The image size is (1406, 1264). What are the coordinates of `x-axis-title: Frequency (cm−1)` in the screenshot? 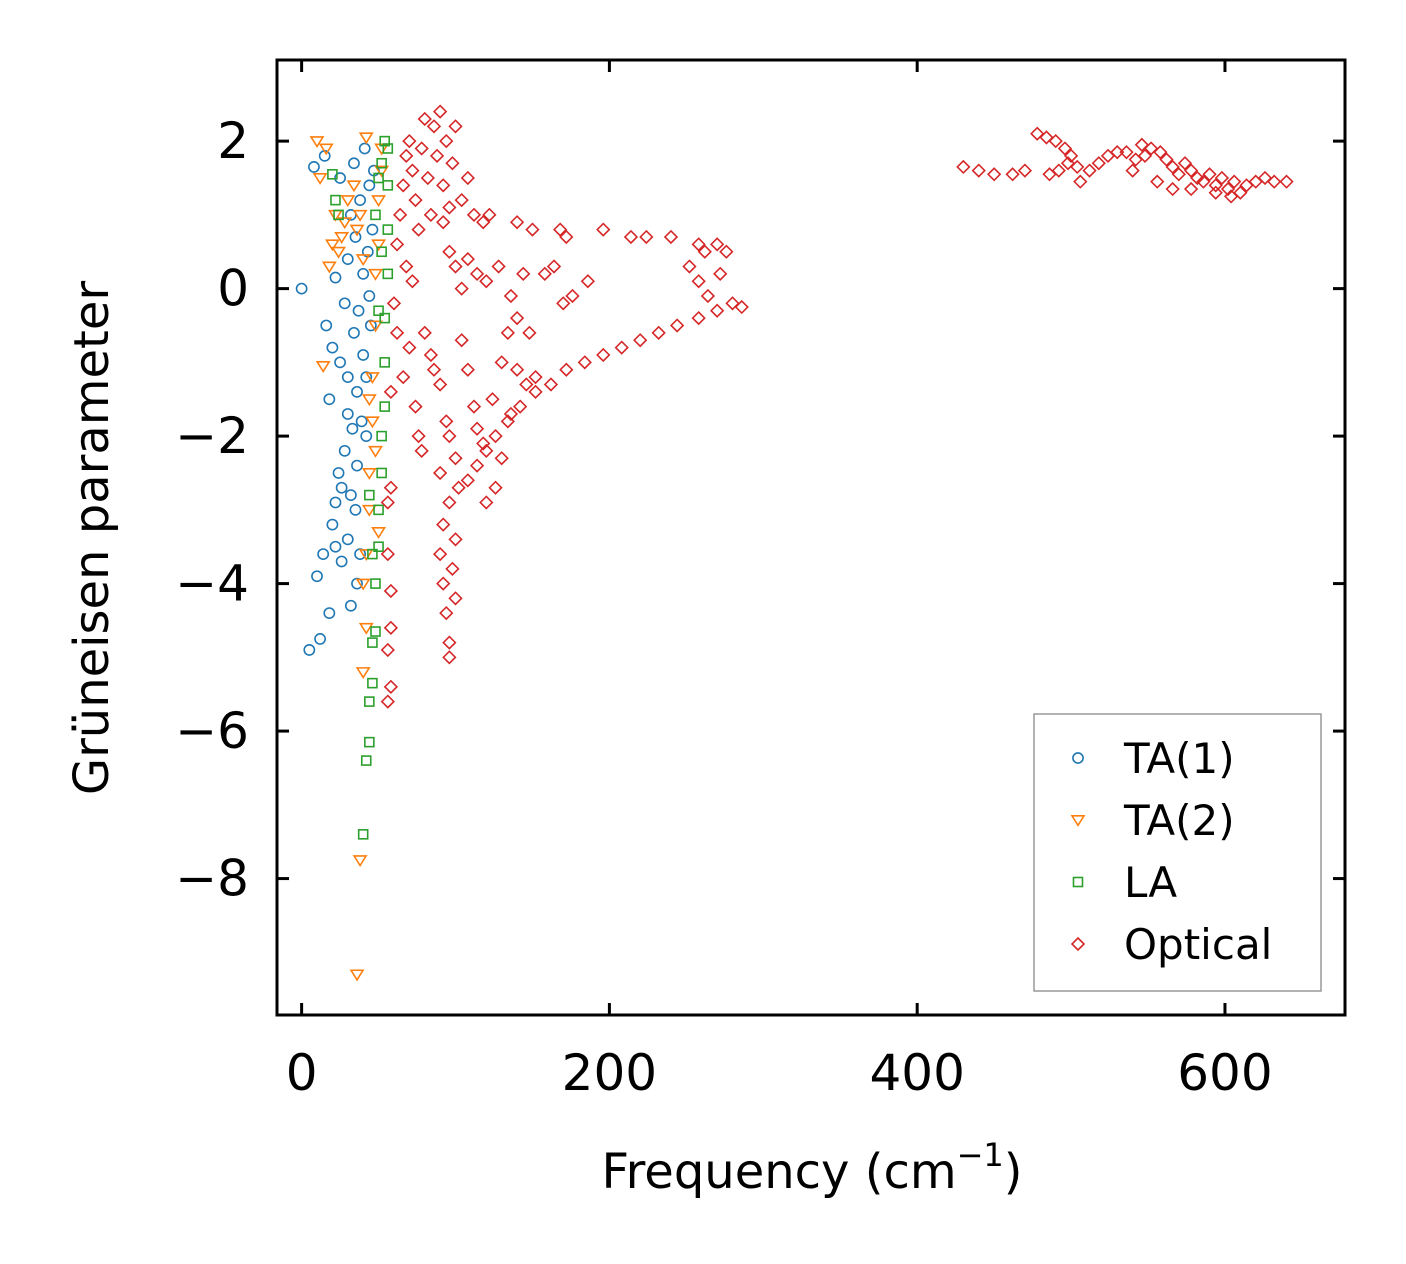 It's located at (811, 1168).